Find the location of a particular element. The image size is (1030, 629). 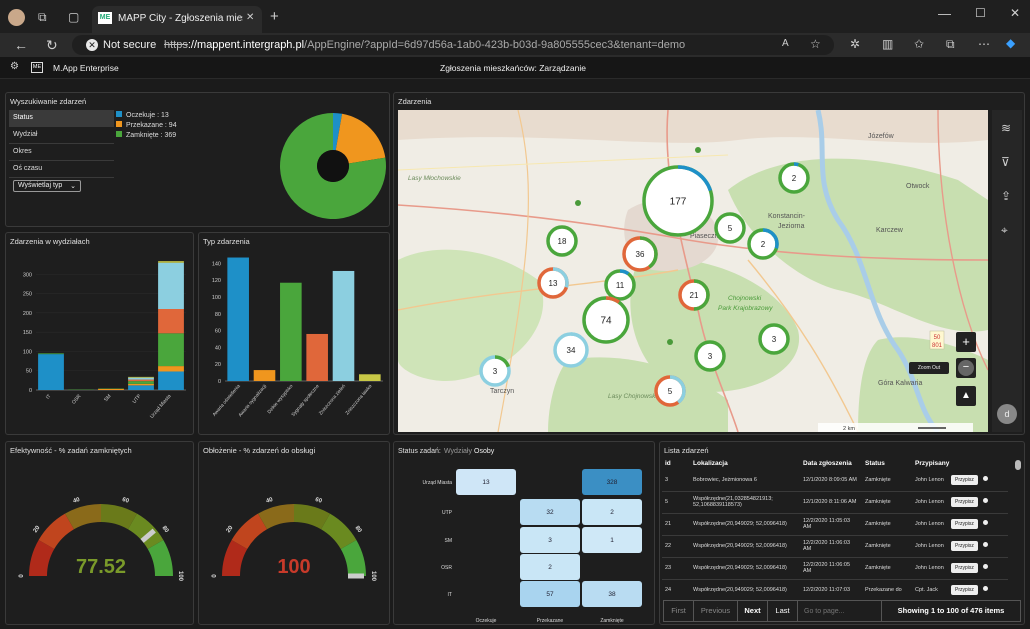

column-header: Status is located at coordinates (875, 463).